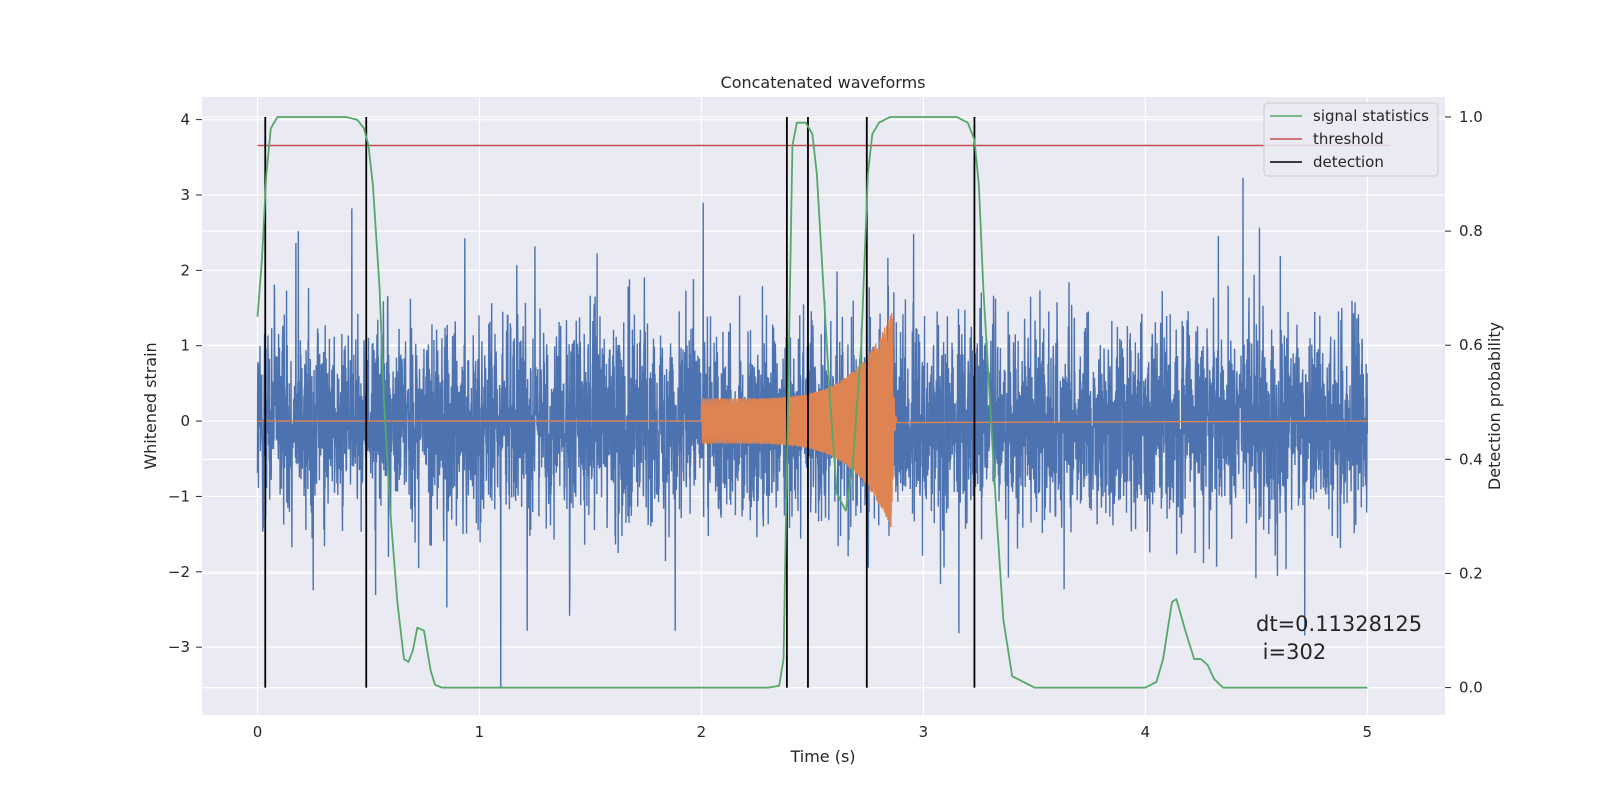 Image resolution: width=1600 pixels, height=800 pixels. What do you see at coordinates (1371, 116) in the screenshot?
I see `legend-label-signal-statistics: signal statistics` at bounding box center [1371, 116].